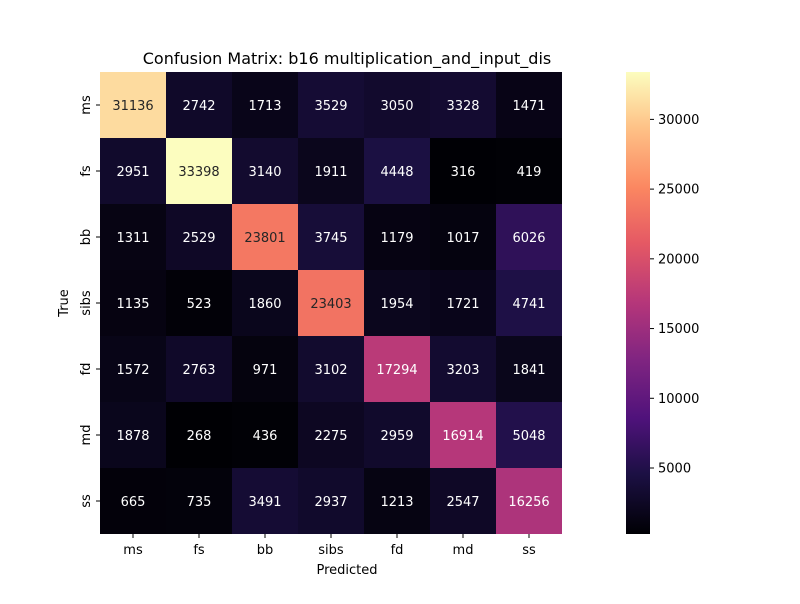 Image resolution: width=800 pixels, height=604 pixels. I want to click on cell-value-label: 4741, so click(528, 304).